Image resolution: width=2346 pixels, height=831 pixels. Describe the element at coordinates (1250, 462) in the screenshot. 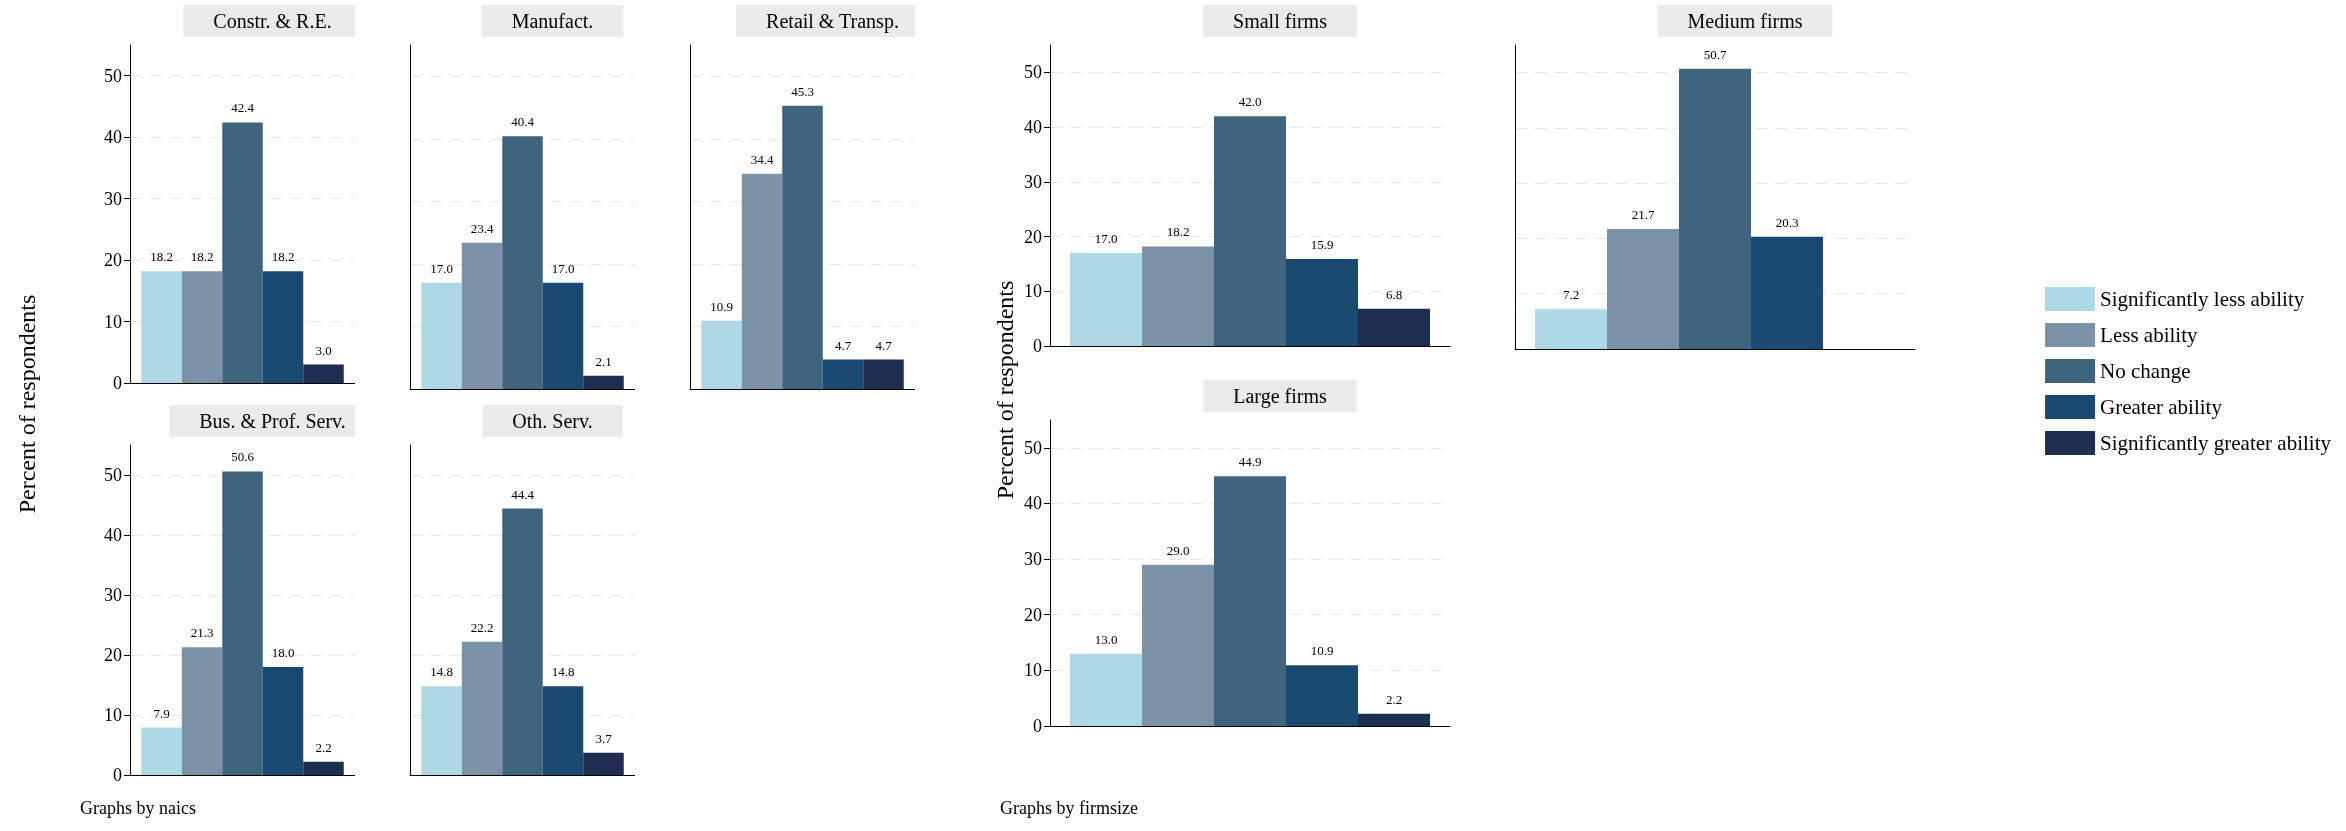

I see `data-label: 44.9` at that location.